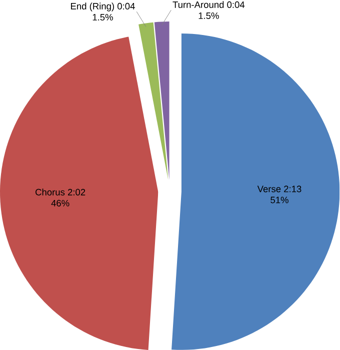  I want to click on slice-label: Verse 2:13, so click(280, 189).